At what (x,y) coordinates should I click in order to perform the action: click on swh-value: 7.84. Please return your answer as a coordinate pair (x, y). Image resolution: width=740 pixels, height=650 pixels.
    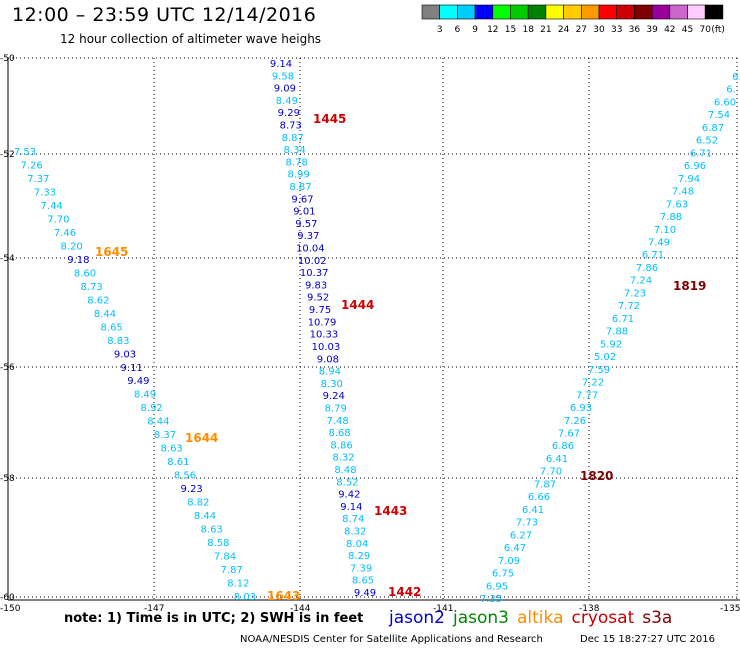
    Looking at the image, I should click on (225, 557).